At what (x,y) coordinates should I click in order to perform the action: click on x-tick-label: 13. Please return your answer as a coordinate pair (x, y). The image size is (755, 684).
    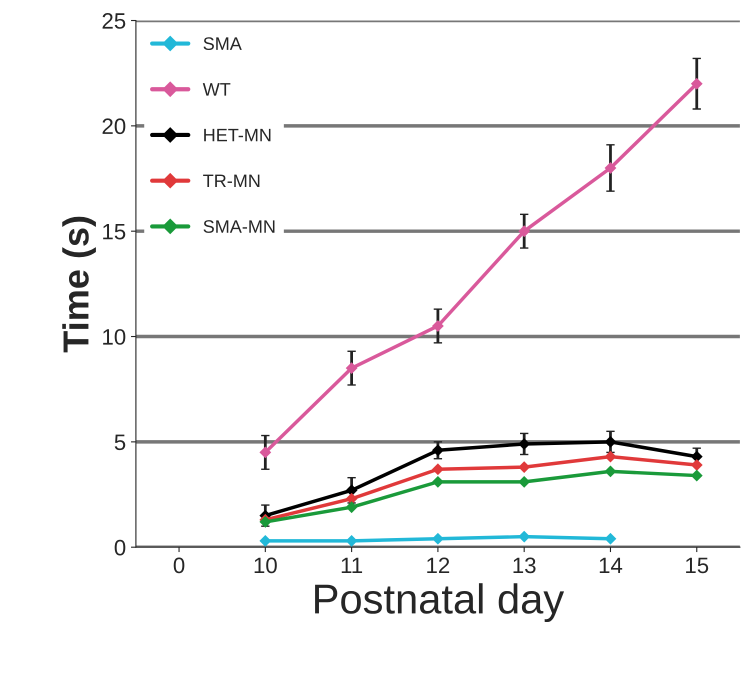
    Looking at the image, I should click on (525, 566).